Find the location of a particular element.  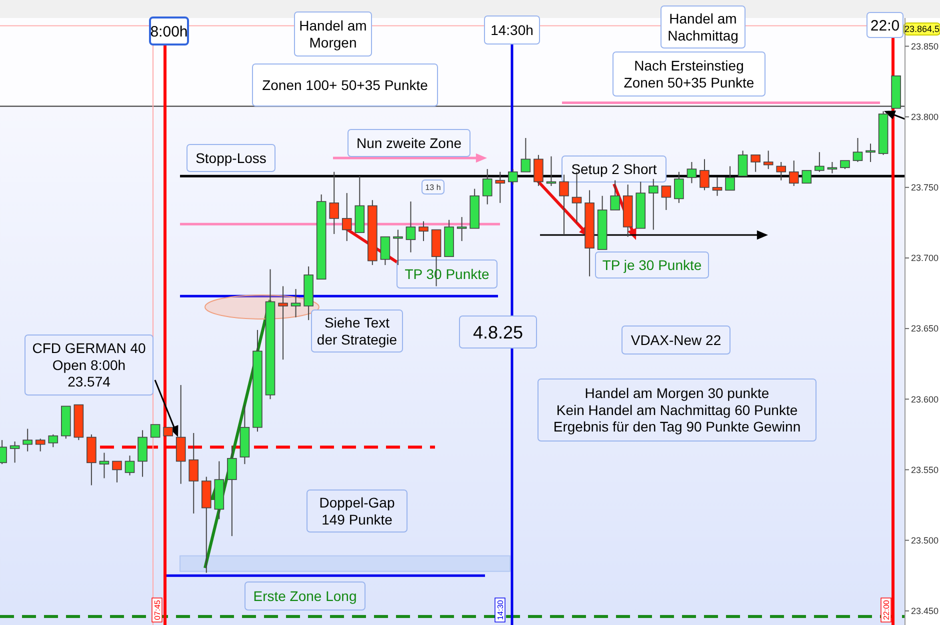

y-tick-label: 23.550 is located at coordinates (925, 469).